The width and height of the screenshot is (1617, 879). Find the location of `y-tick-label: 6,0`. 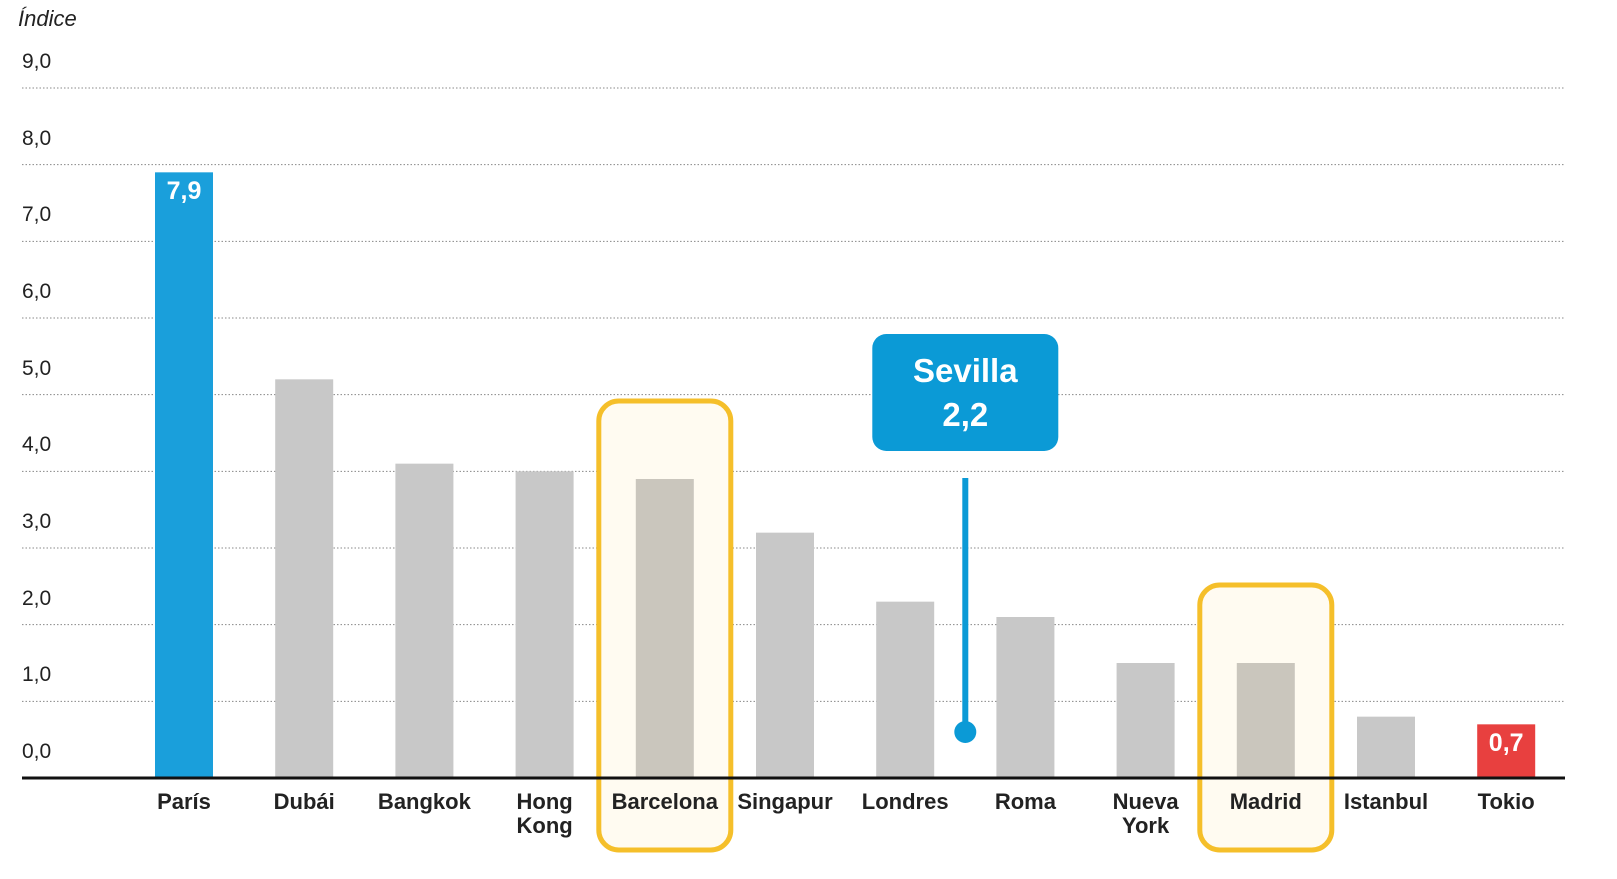

y-tick-label: 6,0 is located at coordinates (37, 291).